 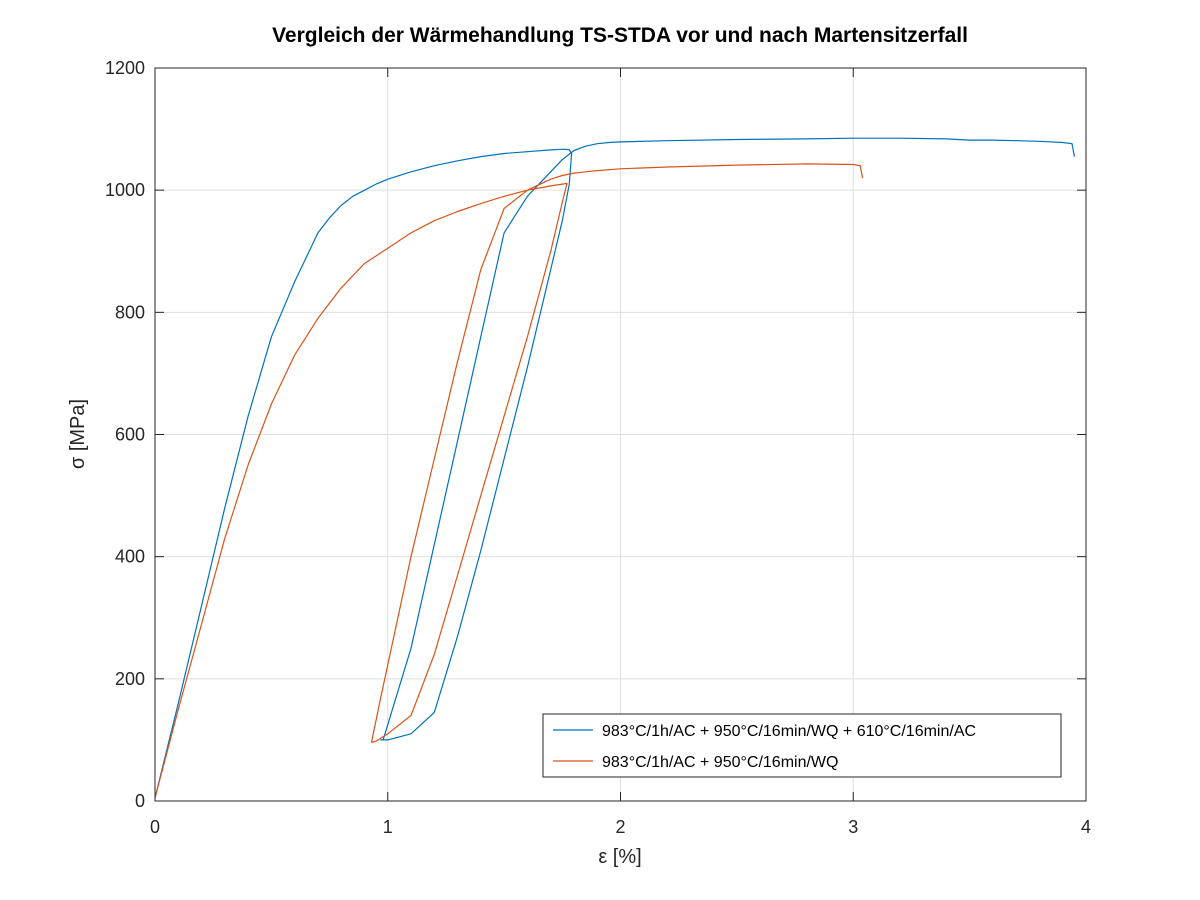 I want to click on y-tick-label: 1000, so click(x=125, y=190).